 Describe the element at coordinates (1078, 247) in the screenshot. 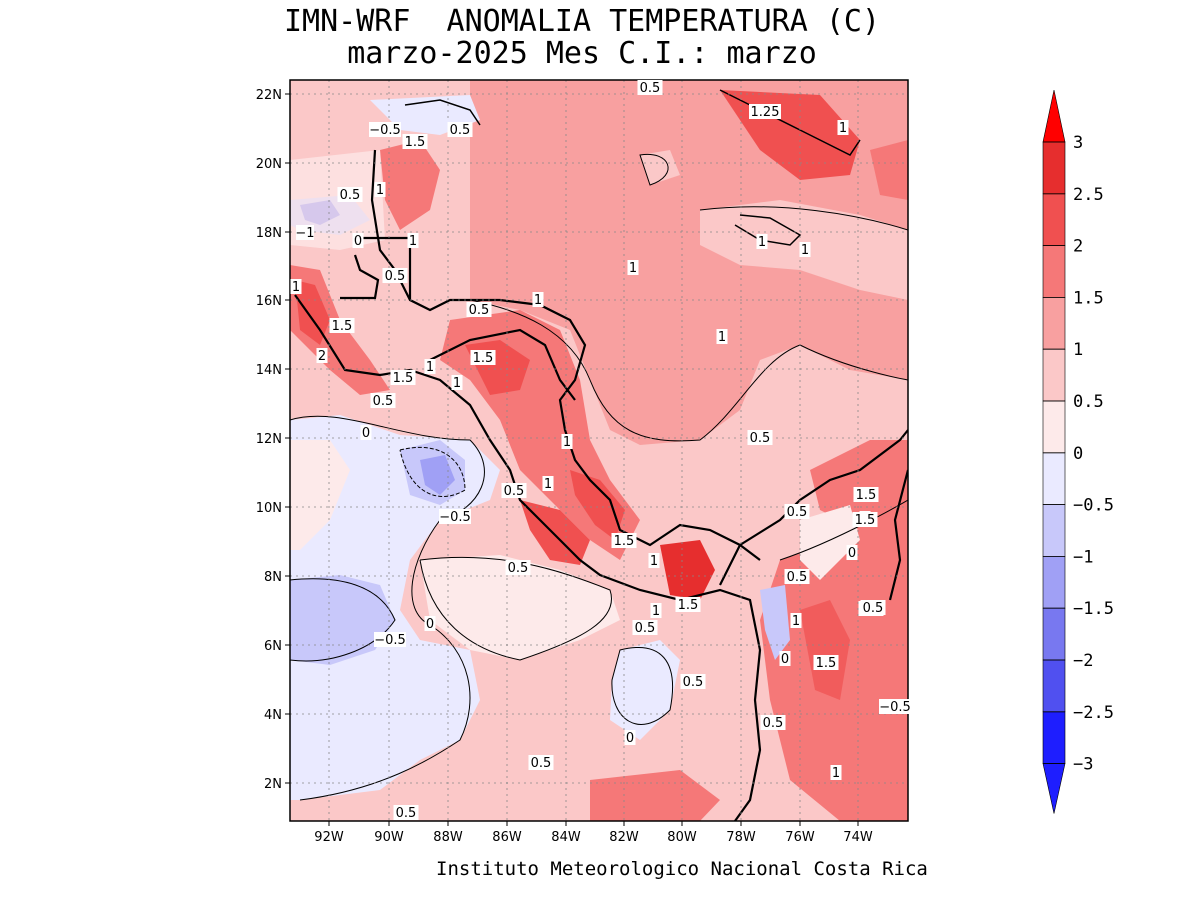

I see `colorbar-label: 2` at that location.